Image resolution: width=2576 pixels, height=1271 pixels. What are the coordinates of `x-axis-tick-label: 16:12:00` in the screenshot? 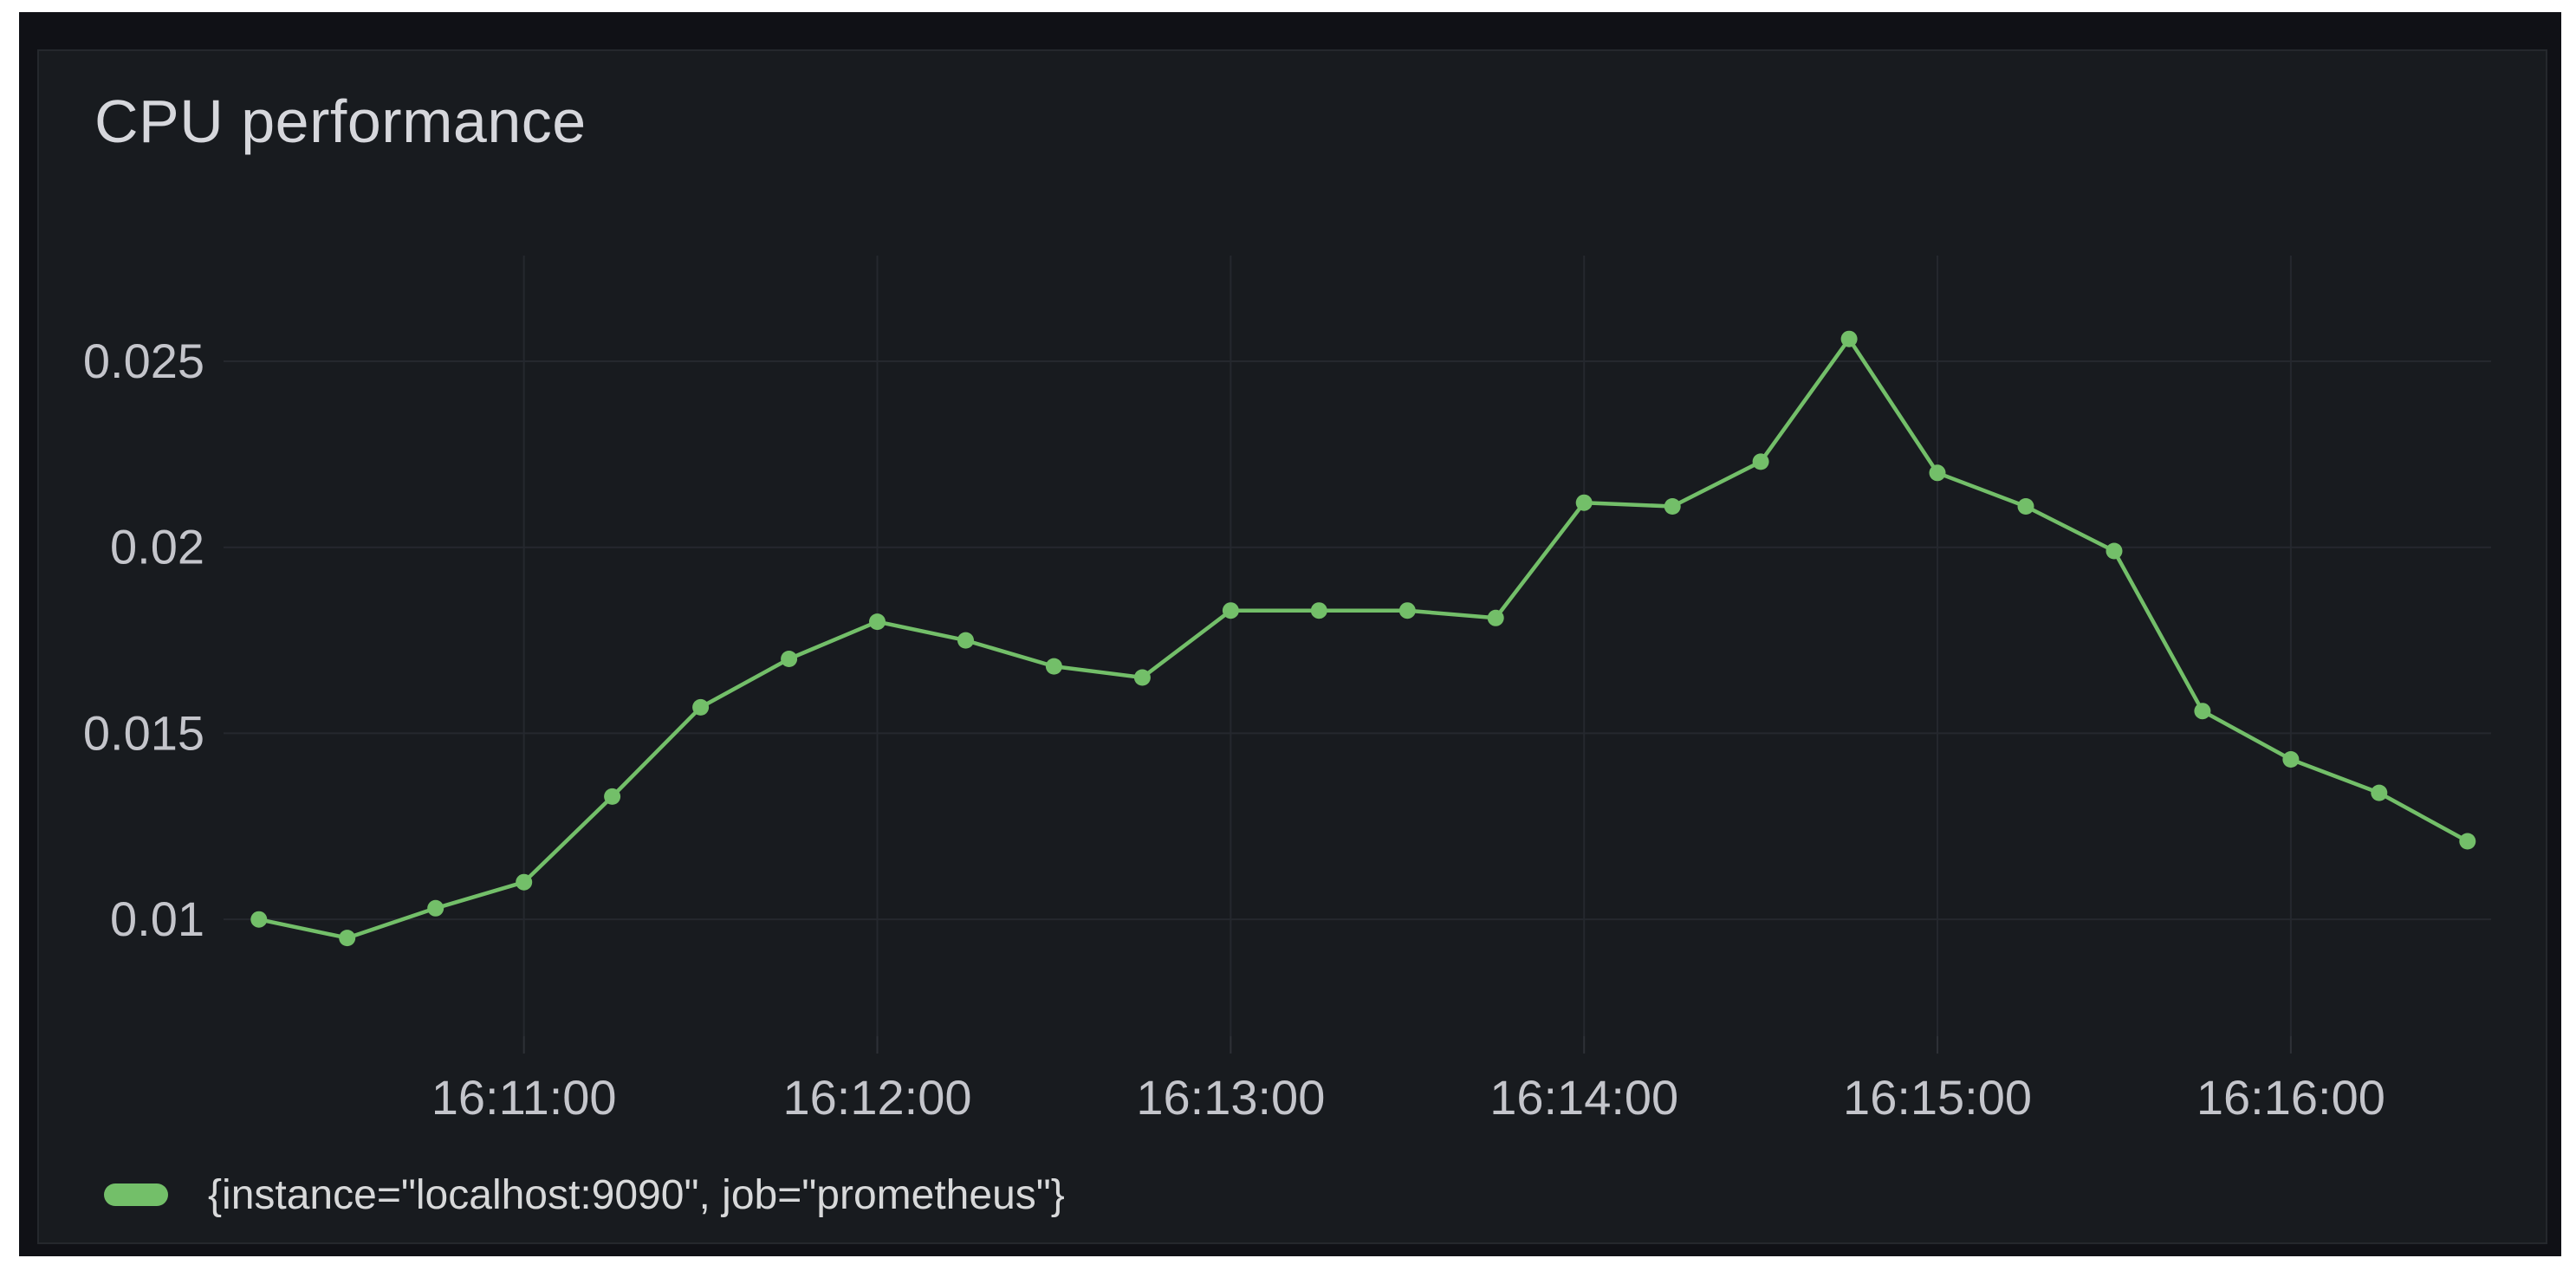 It's located at (878, 1097).